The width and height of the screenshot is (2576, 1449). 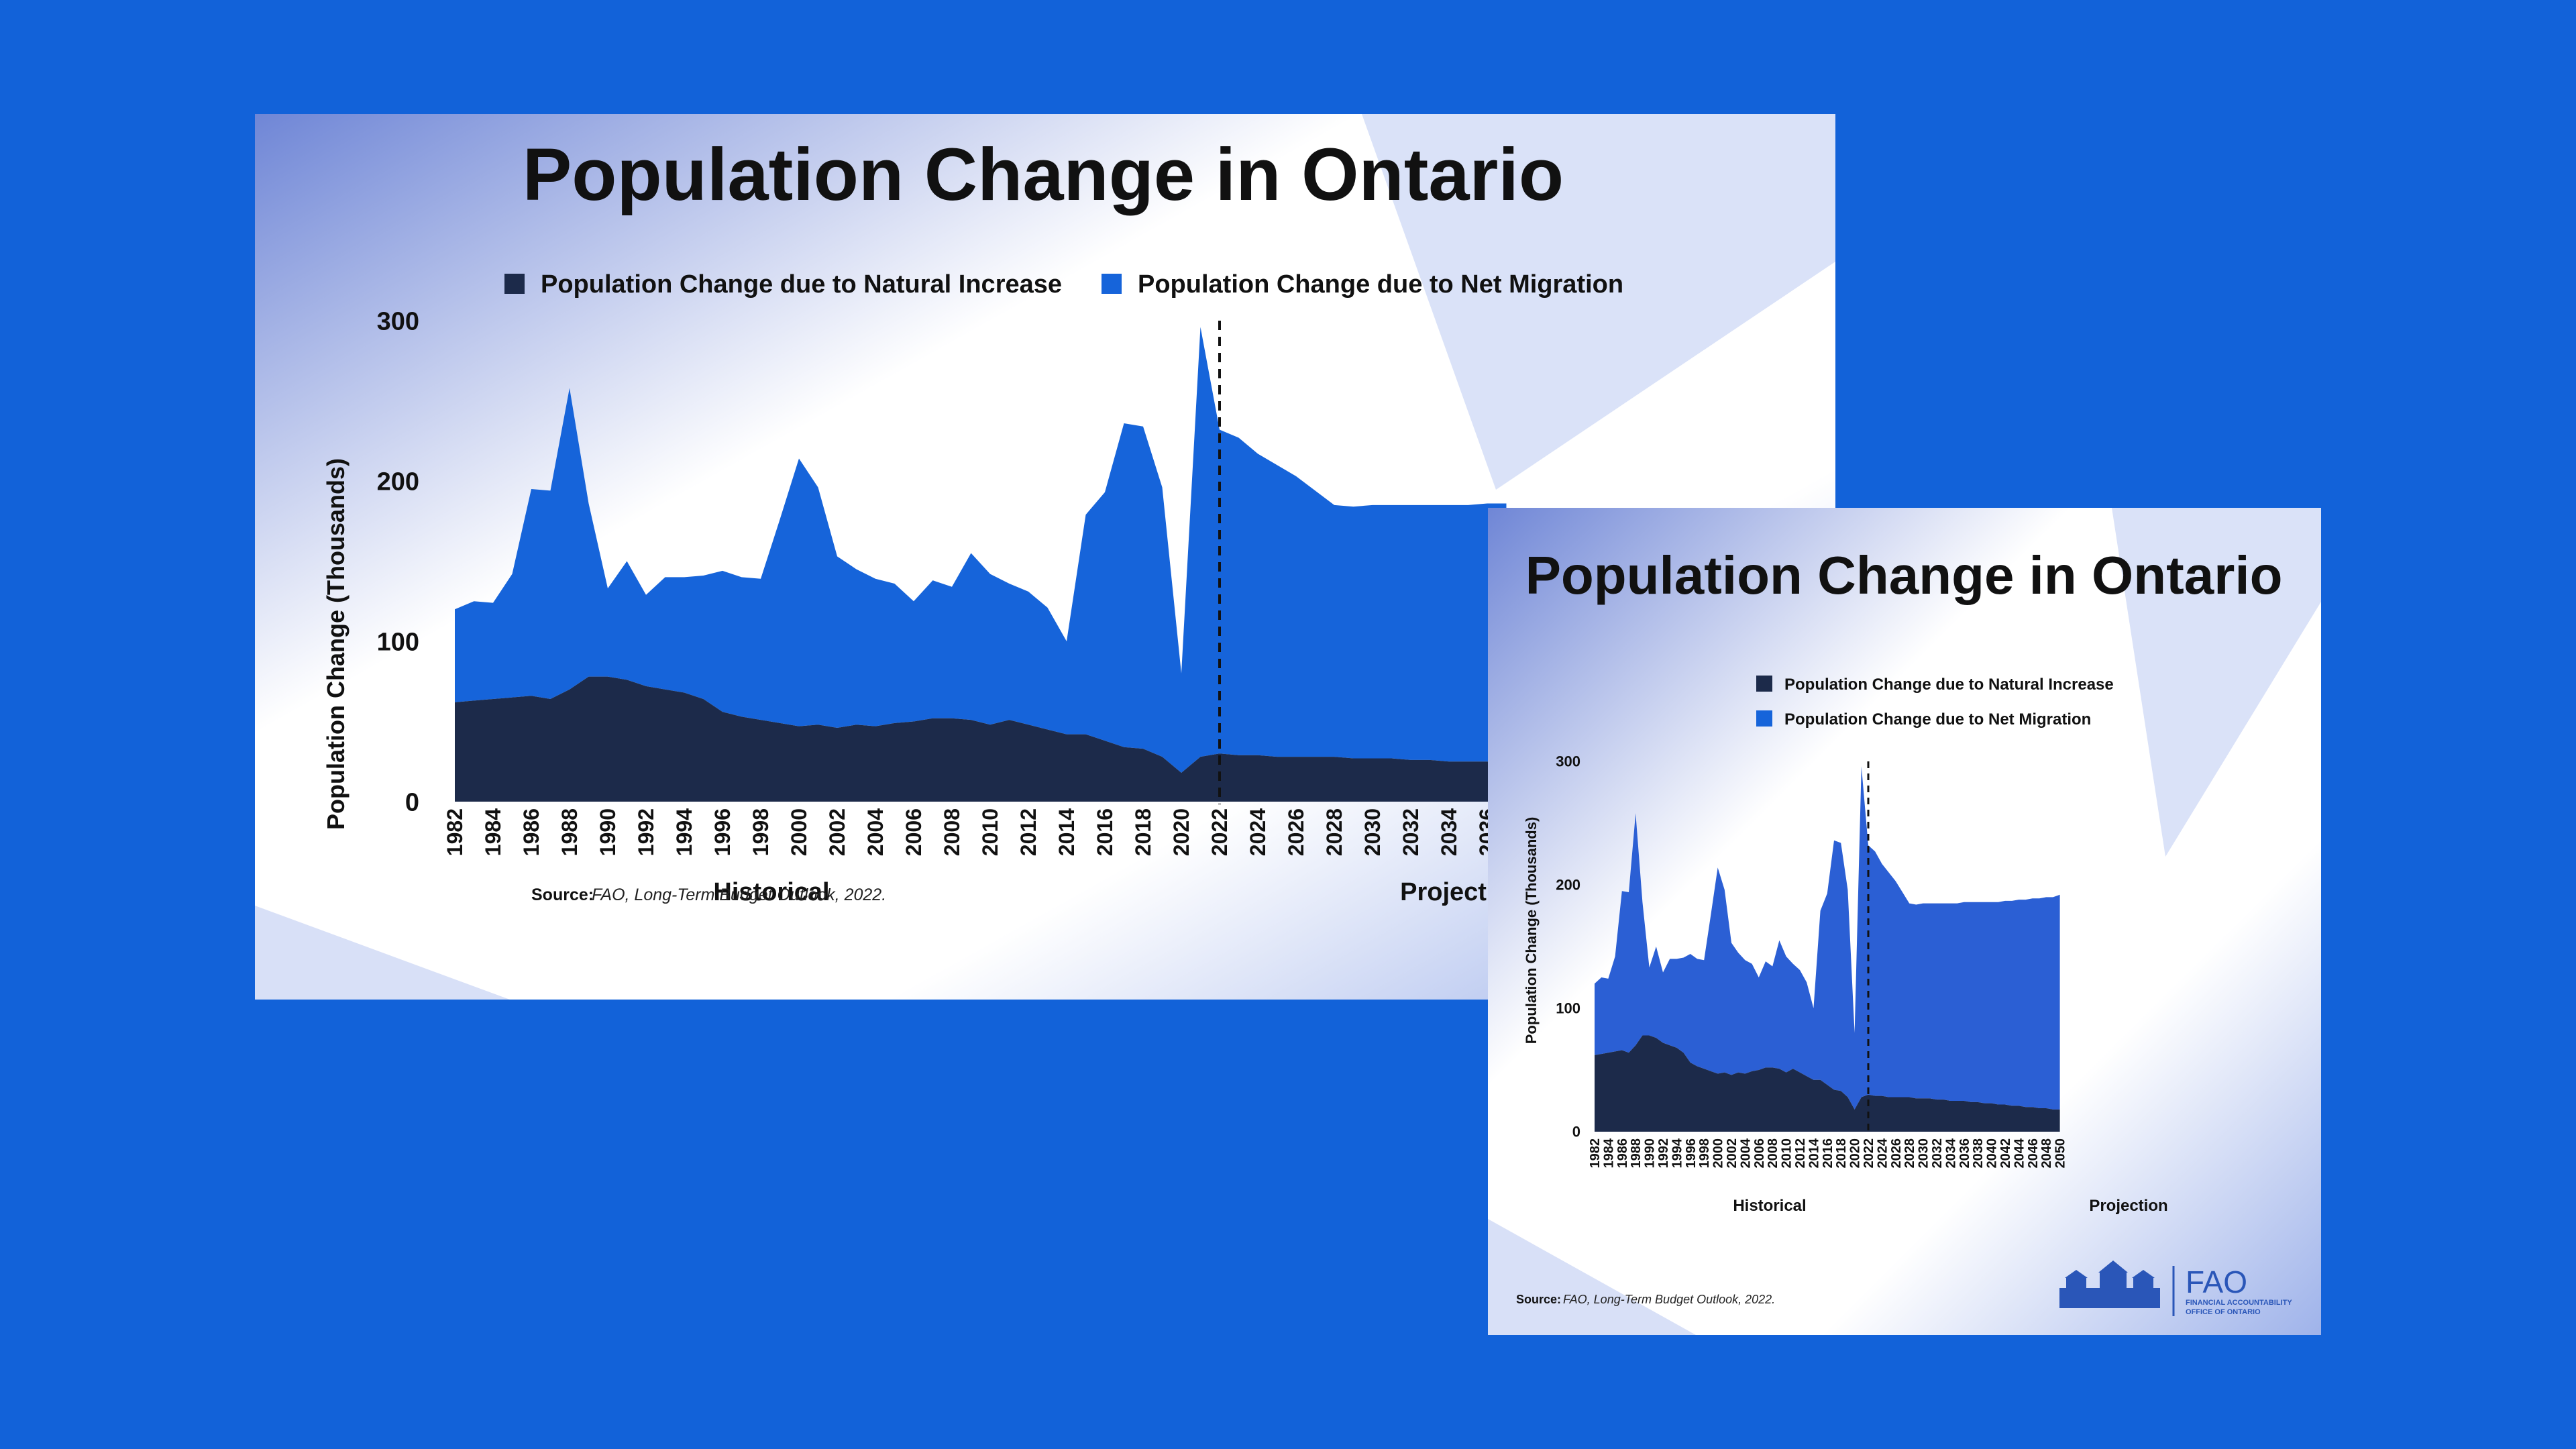 I want to click on x-tick-label: 2046, so click(x=2033, y=1153).